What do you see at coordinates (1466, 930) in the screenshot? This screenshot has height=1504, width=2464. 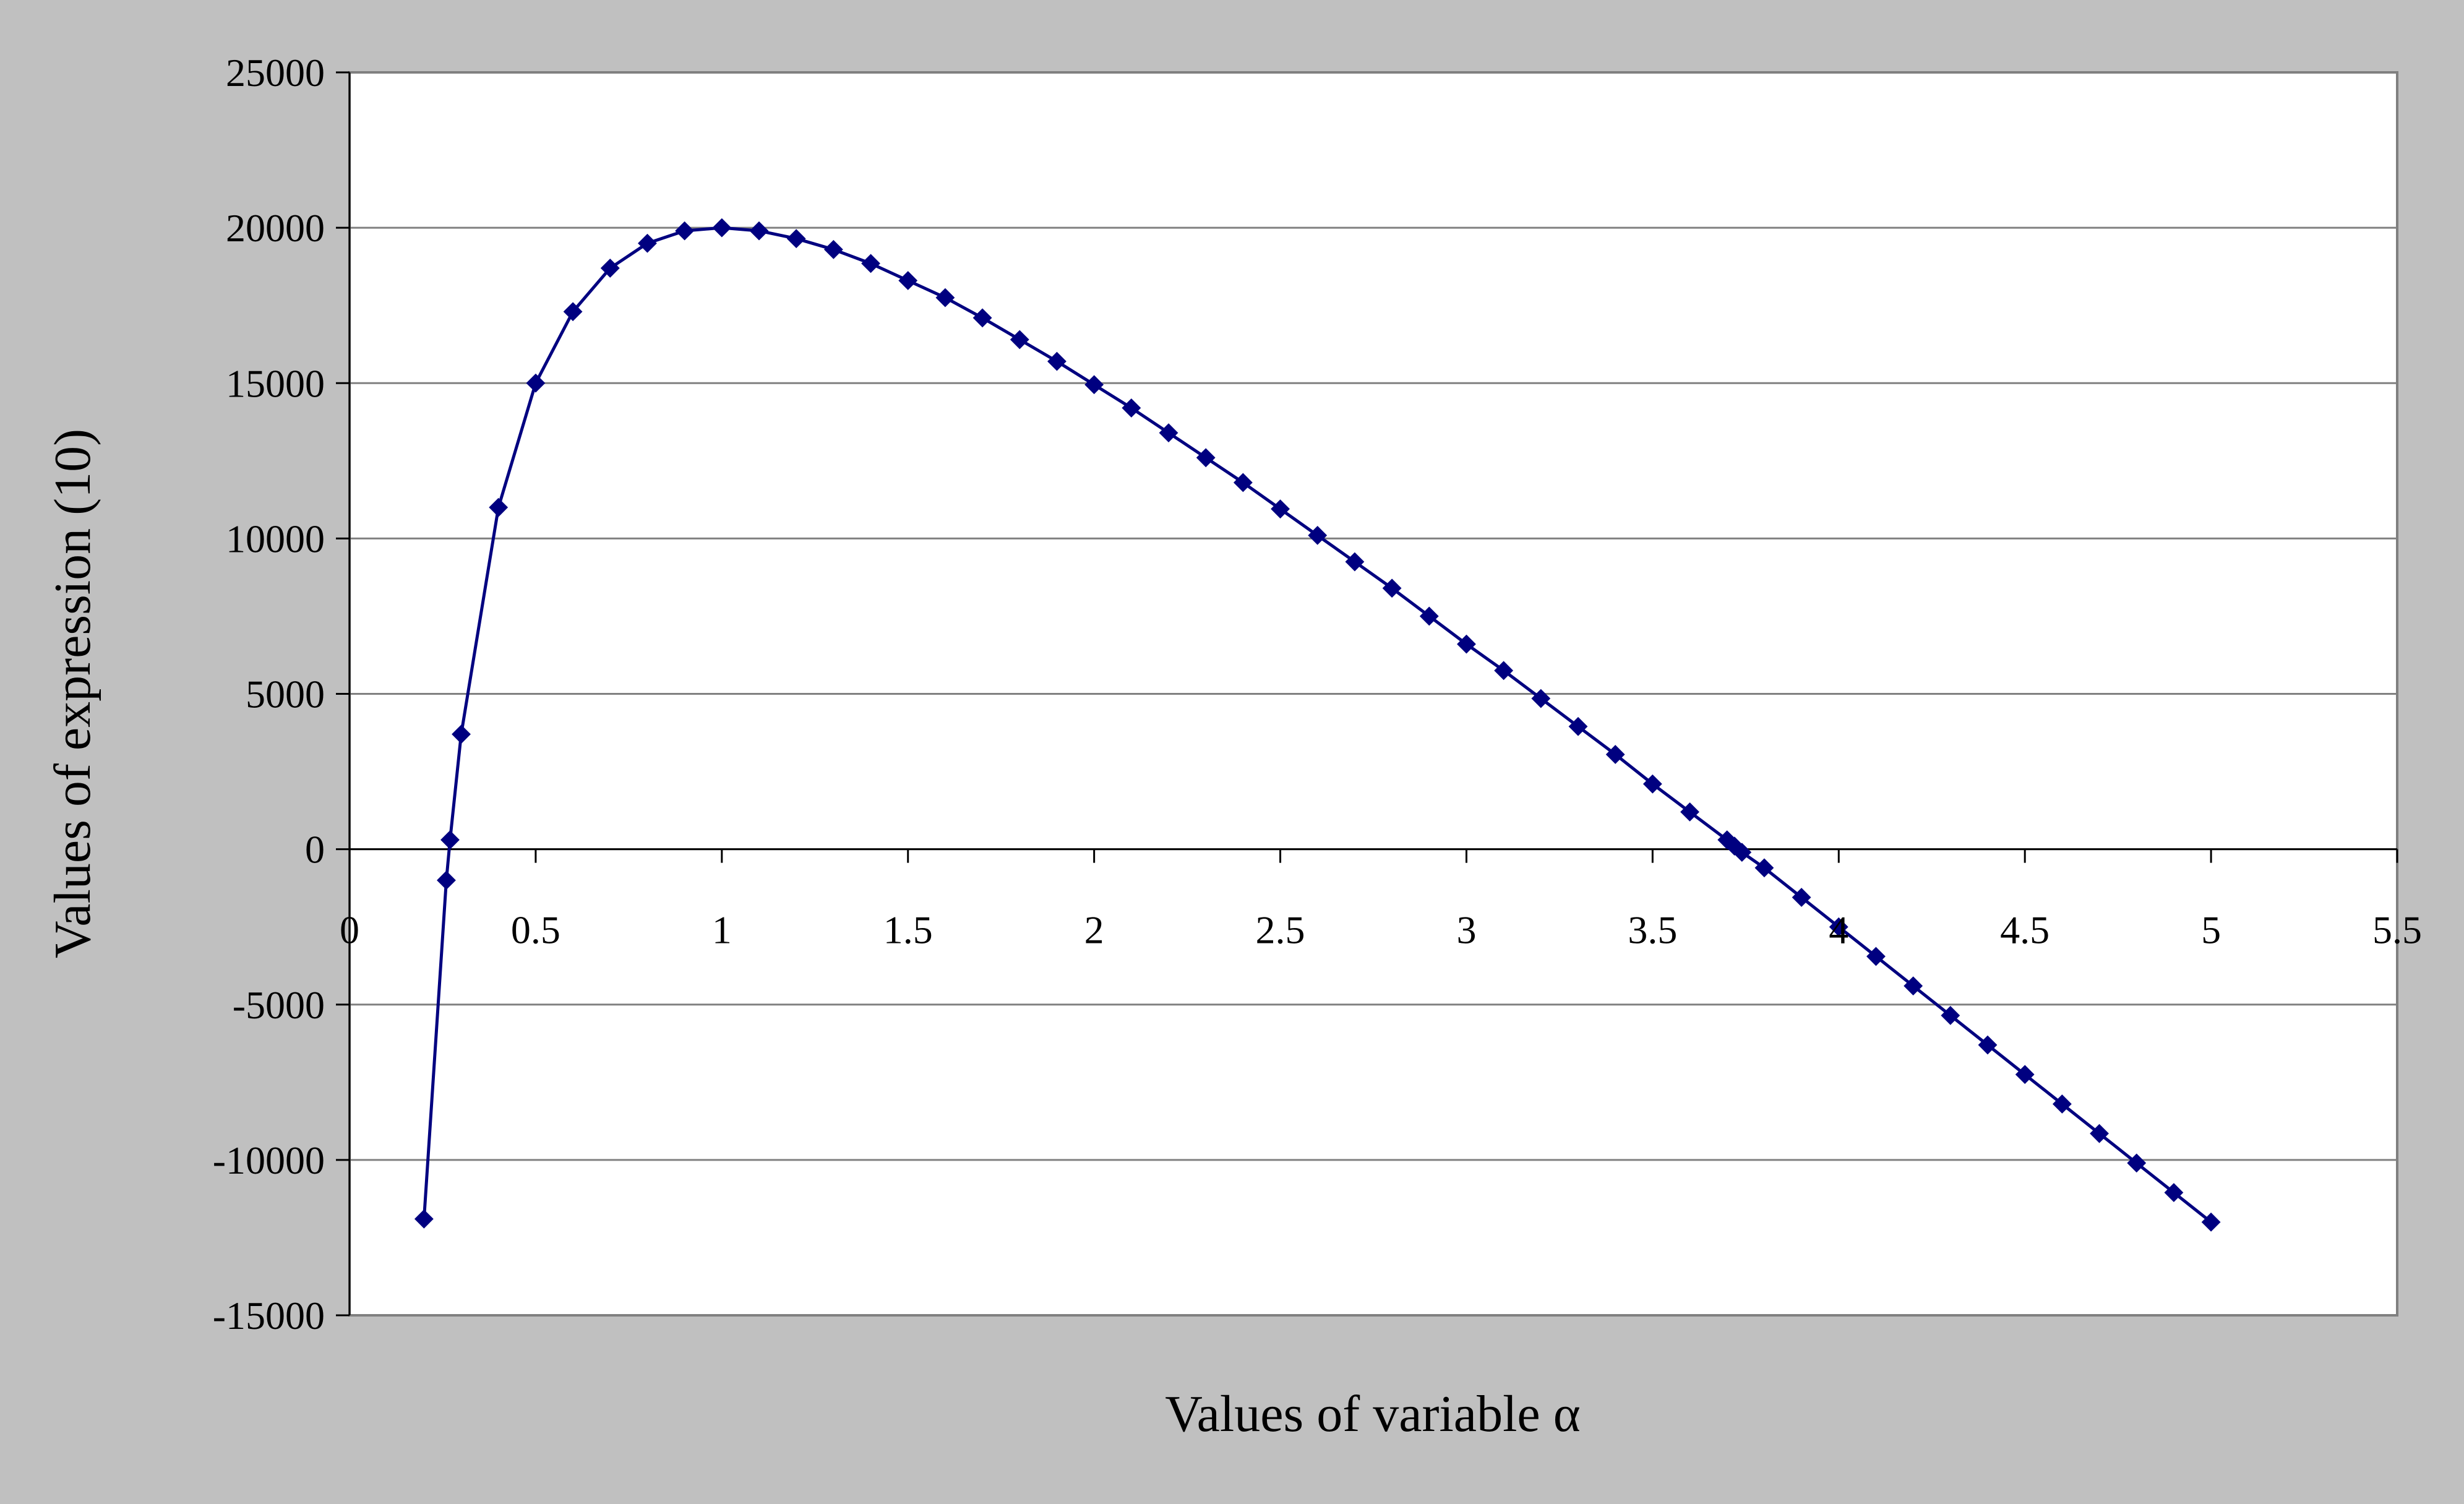 I see `x-tick-label: 3` at bounding box center [1466, 930].